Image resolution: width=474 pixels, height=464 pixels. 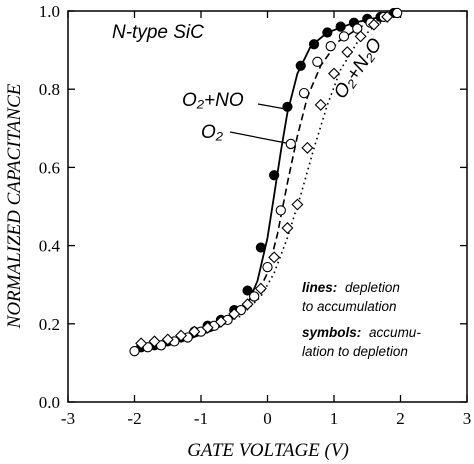 What do you see at coordinates (49, 167) in the screenshot?
I see `y-tick-label: 0.6` at bounding box center [49, 167].